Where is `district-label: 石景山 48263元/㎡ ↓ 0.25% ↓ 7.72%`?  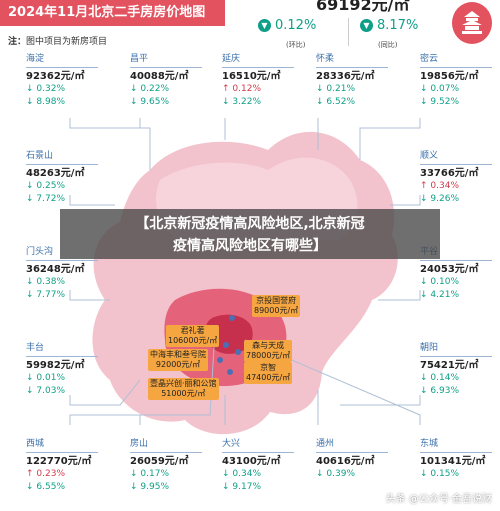
district-label: 石景山 48263元/㎡ ↓ 0.25% ↓ 7.72% is located at coordinates (62, 178).